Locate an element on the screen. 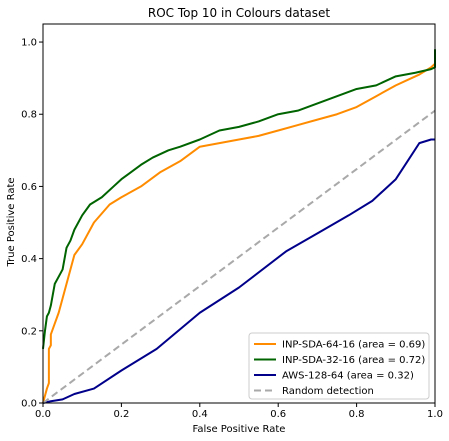 The width and height of the screenshot is (449, 441). y-tick-label: 0.0 is located at coordinates (29, 404).